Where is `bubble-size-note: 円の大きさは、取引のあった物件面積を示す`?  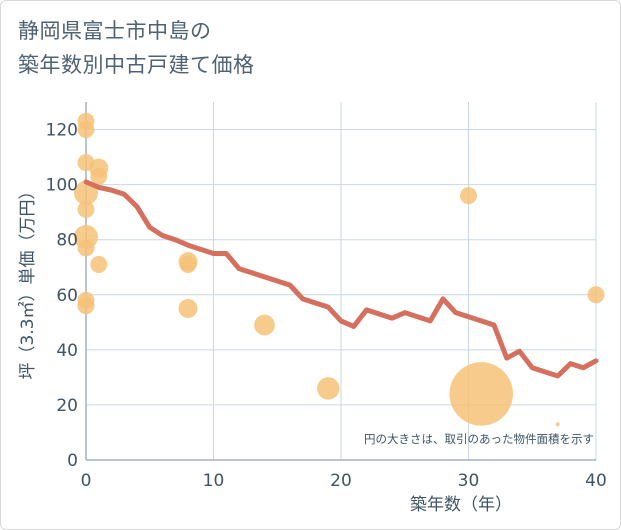
bubble-size-note: 円の大きさは、取引のあった物件面積を示す is located at coordinates (479, 439).